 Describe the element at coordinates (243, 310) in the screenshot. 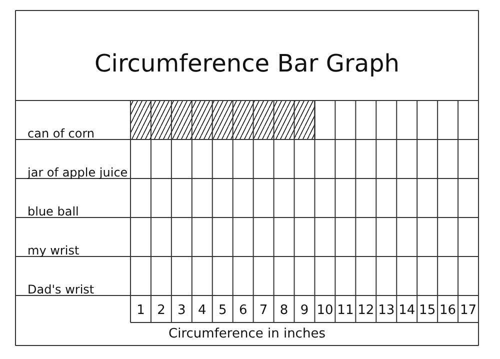

I see `x-tick-label: 6` at that location.